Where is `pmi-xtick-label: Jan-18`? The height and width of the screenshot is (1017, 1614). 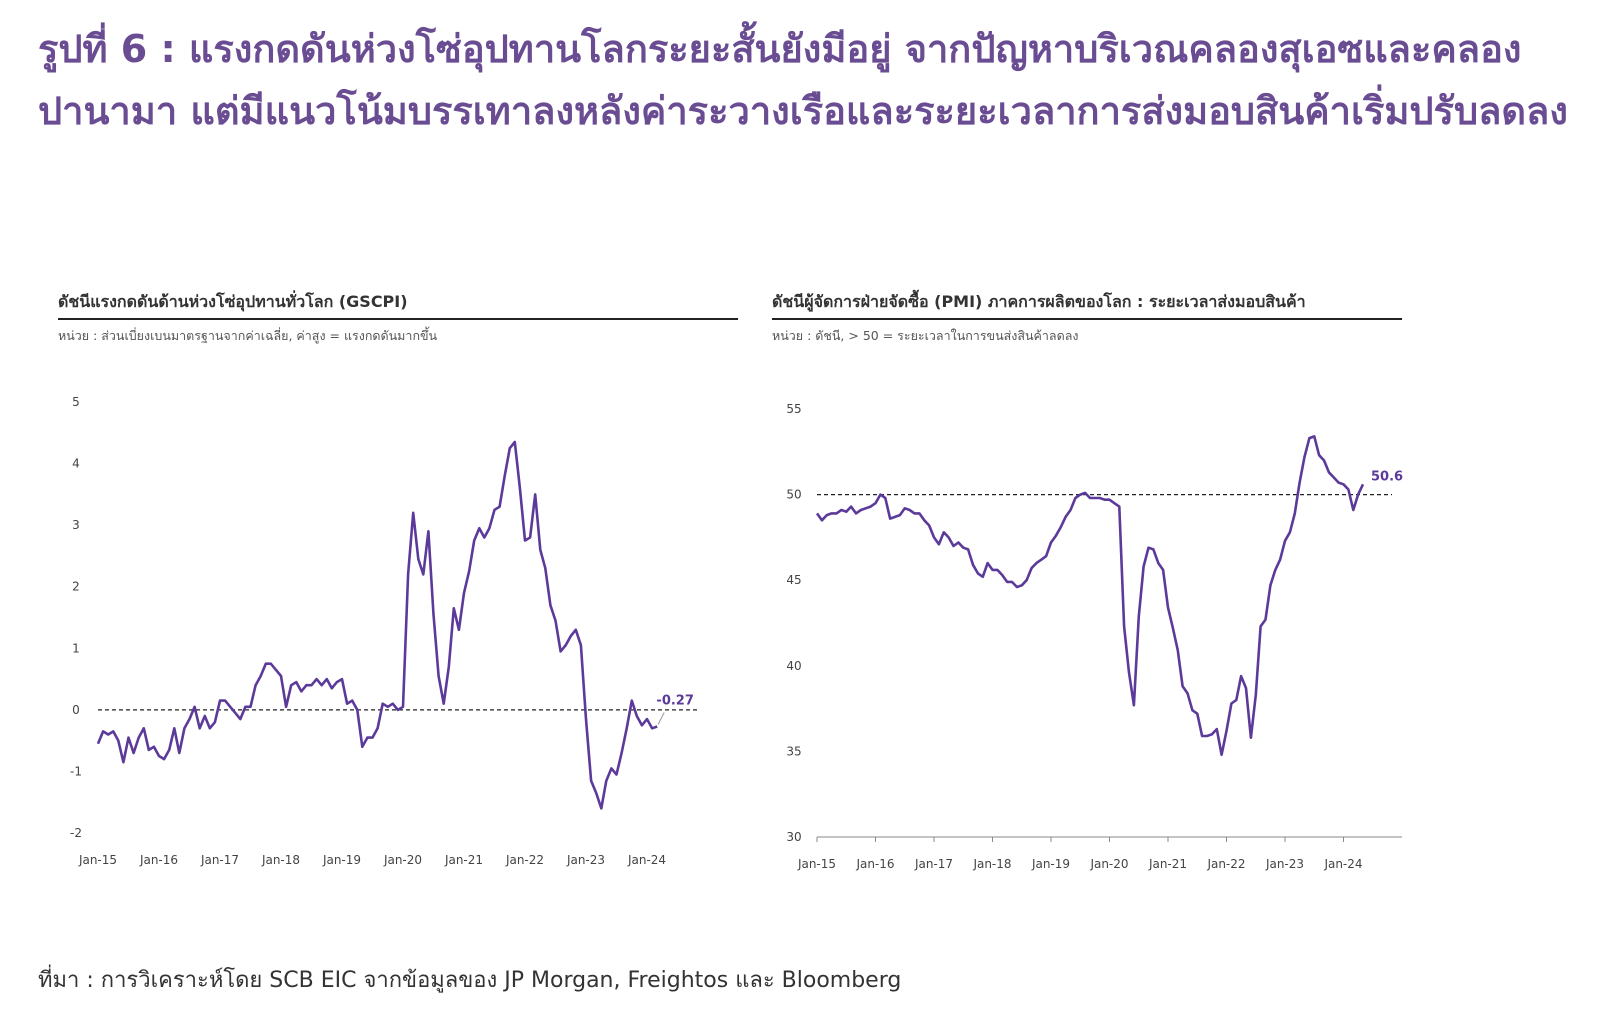
pmi-xtick-label: Jan-18 is located at coordinates (991, 864).